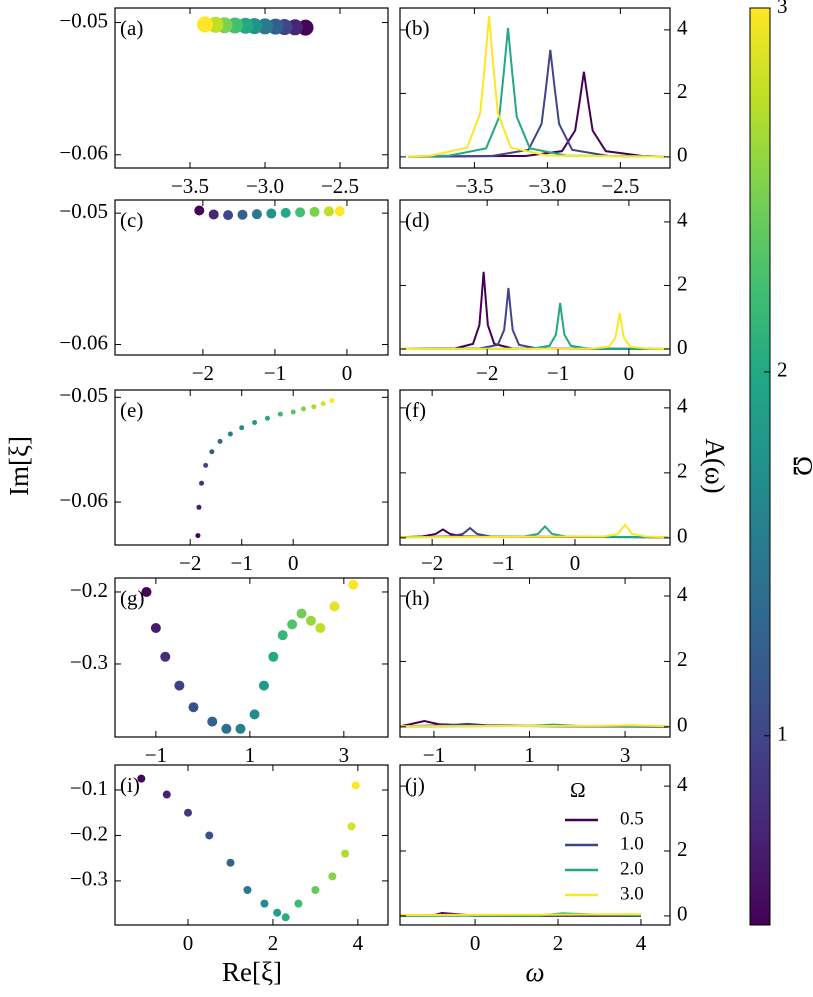 This screenshot has width=813, height=997. I want to click on panel-label: (d), so click(417, 220).